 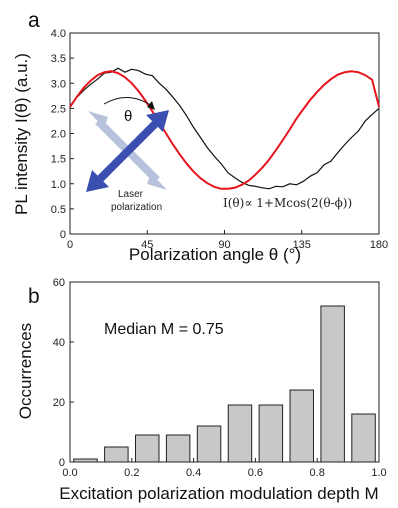 What do you see at coordinates (131, 473) in the screenshot?
I see `x-tick-label: 0.2` at bounding box center [131, 473].